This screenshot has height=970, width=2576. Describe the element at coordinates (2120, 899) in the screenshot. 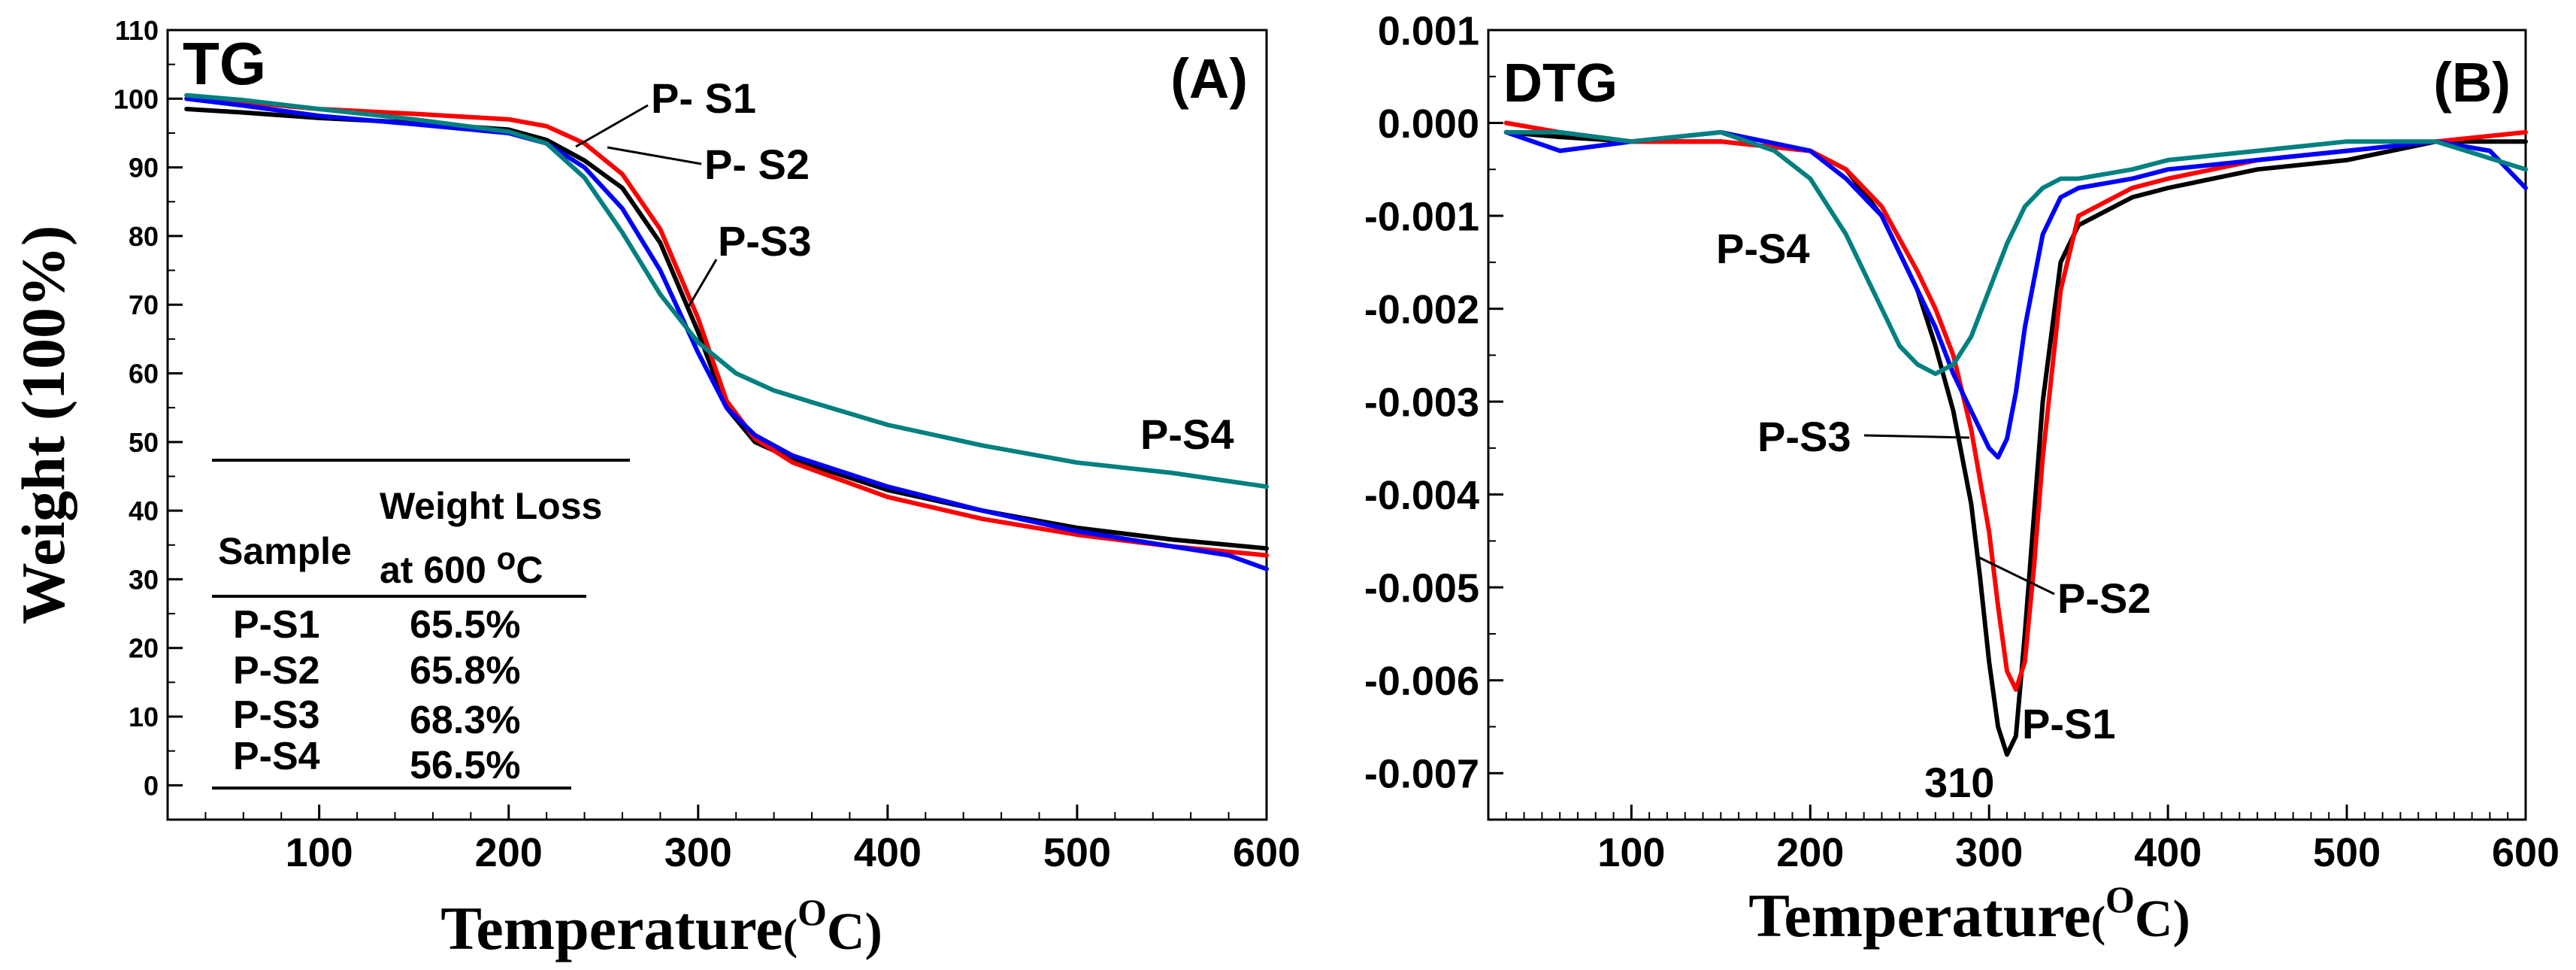

I see `panel-b-x-axis-unit-sup: O` at that location.